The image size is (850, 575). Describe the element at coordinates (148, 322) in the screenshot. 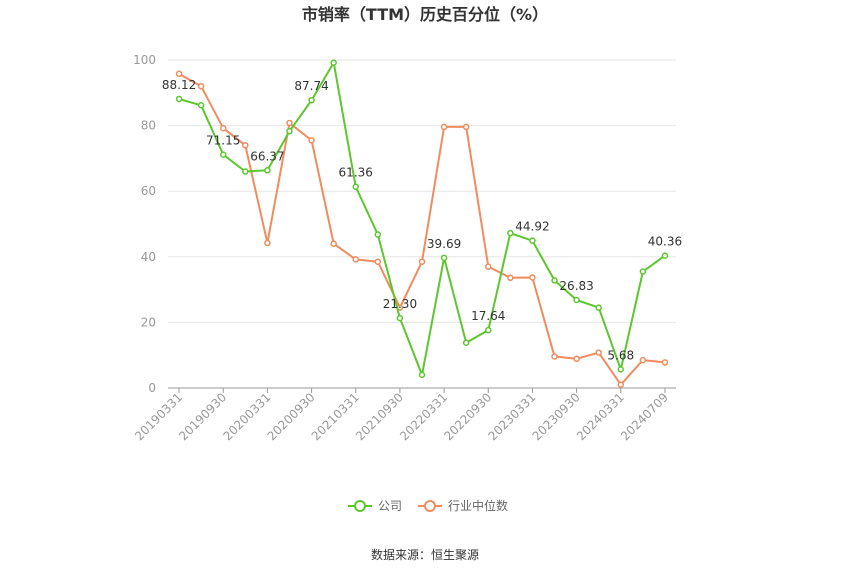

I see `y-tick-label: 20` at that location.